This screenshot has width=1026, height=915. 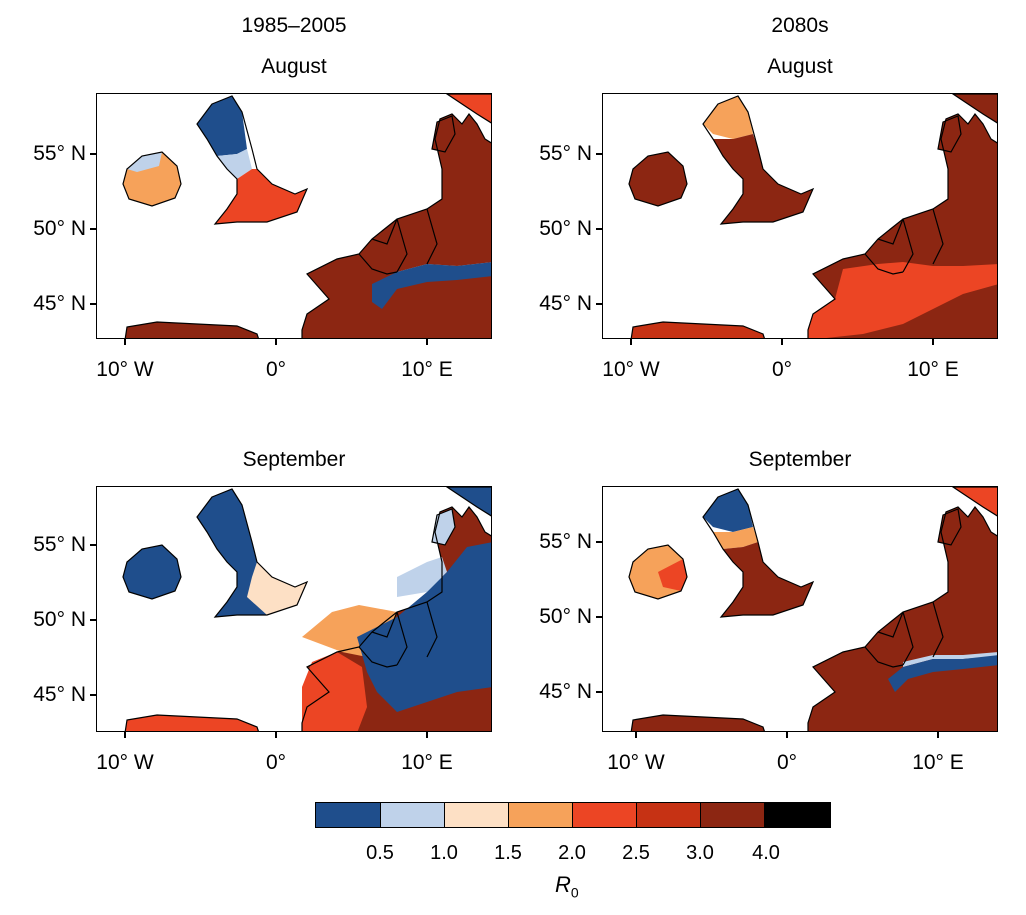 I want to click on map-panel-hist-august, so click(x=294, y=216).